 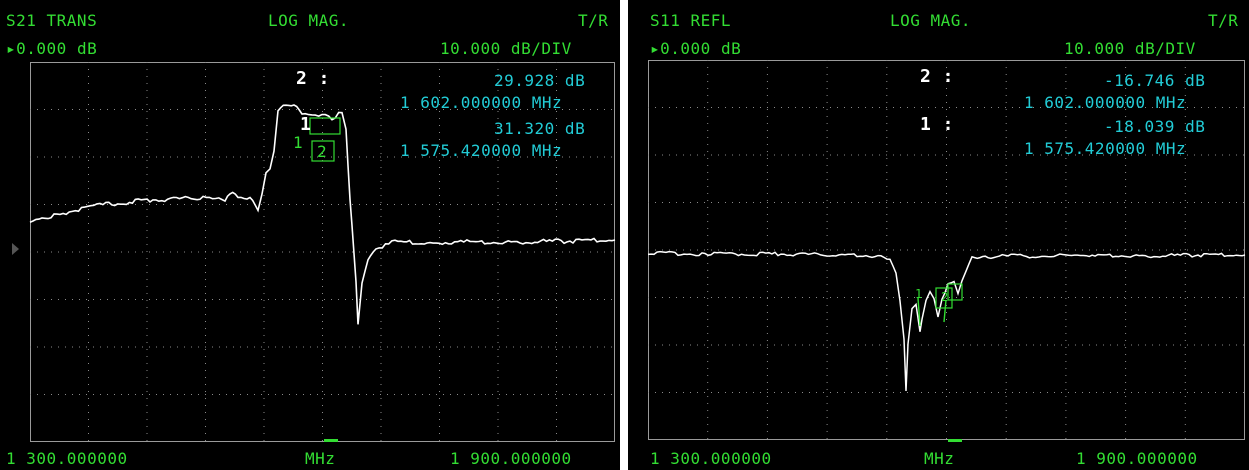 I want to click on marker1-value: -18.039 dB, so click(x=1155, y=126).